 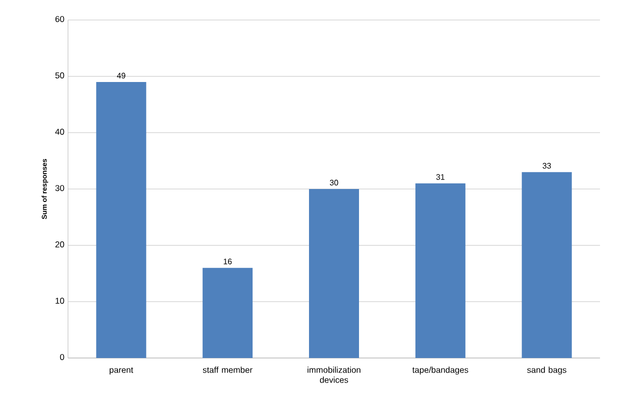 I want to click on y-tick-label: 40, so click(x=59, y=131).